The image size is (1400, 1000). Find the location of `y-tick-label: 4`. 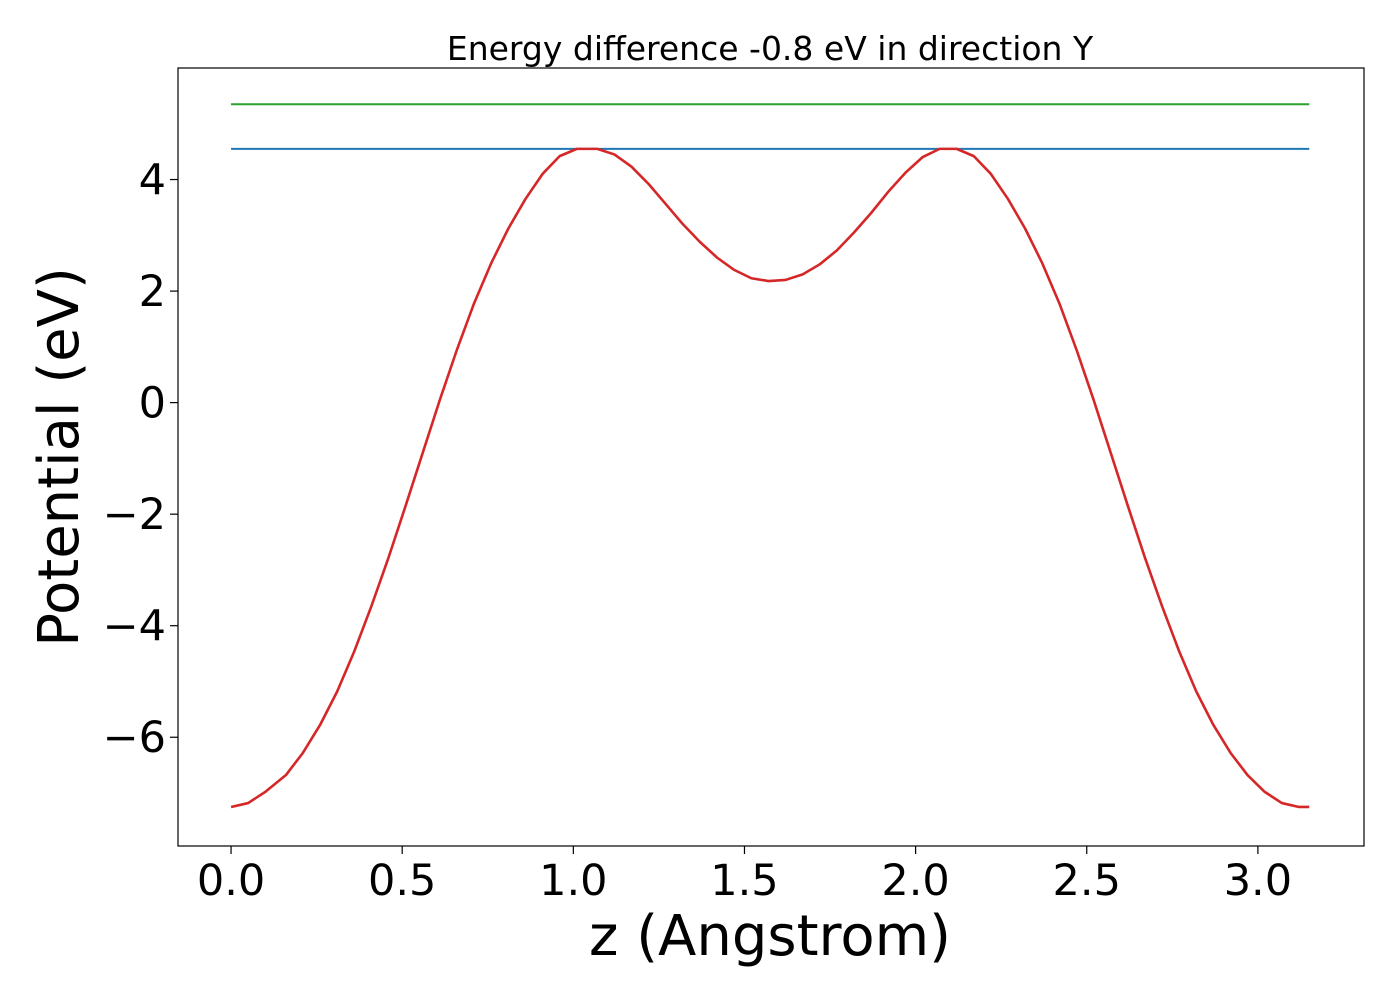

y-tick-label: 4 is located at coordinates (152, 181).